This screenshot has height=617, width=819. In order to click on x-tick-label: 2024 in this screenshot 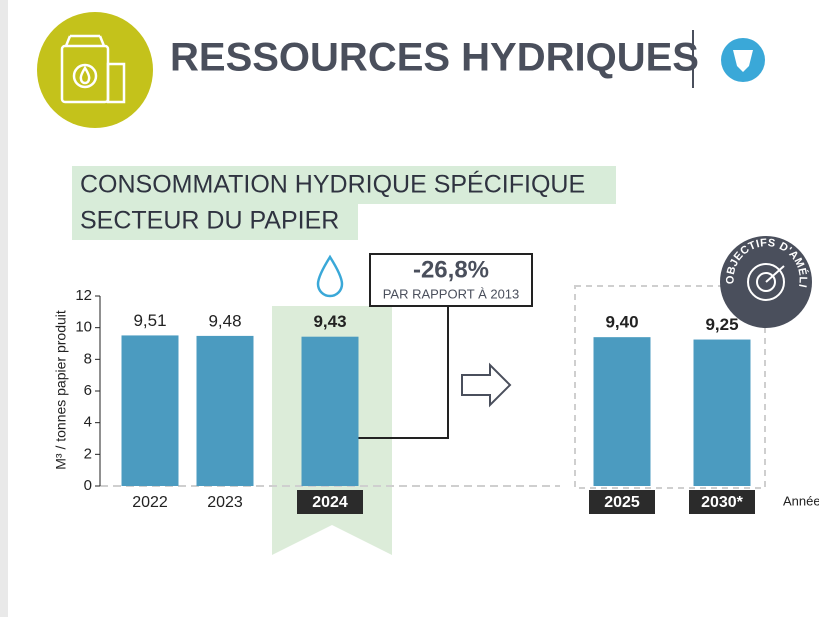, I will do `click(330, 502)`.